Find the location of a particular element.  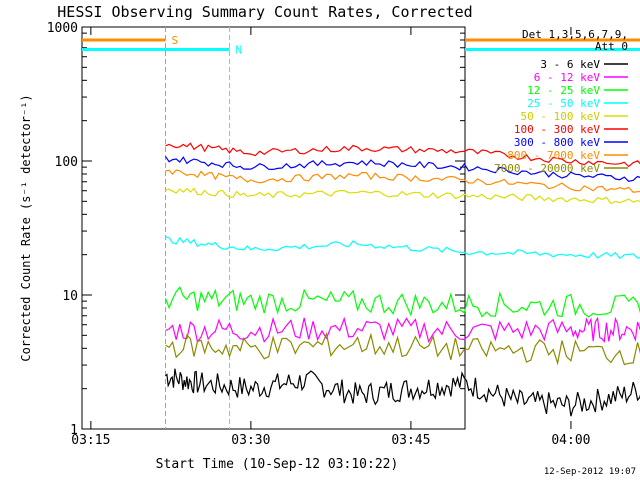

y-tick-label: 10 is located at coordinates (70, 296).